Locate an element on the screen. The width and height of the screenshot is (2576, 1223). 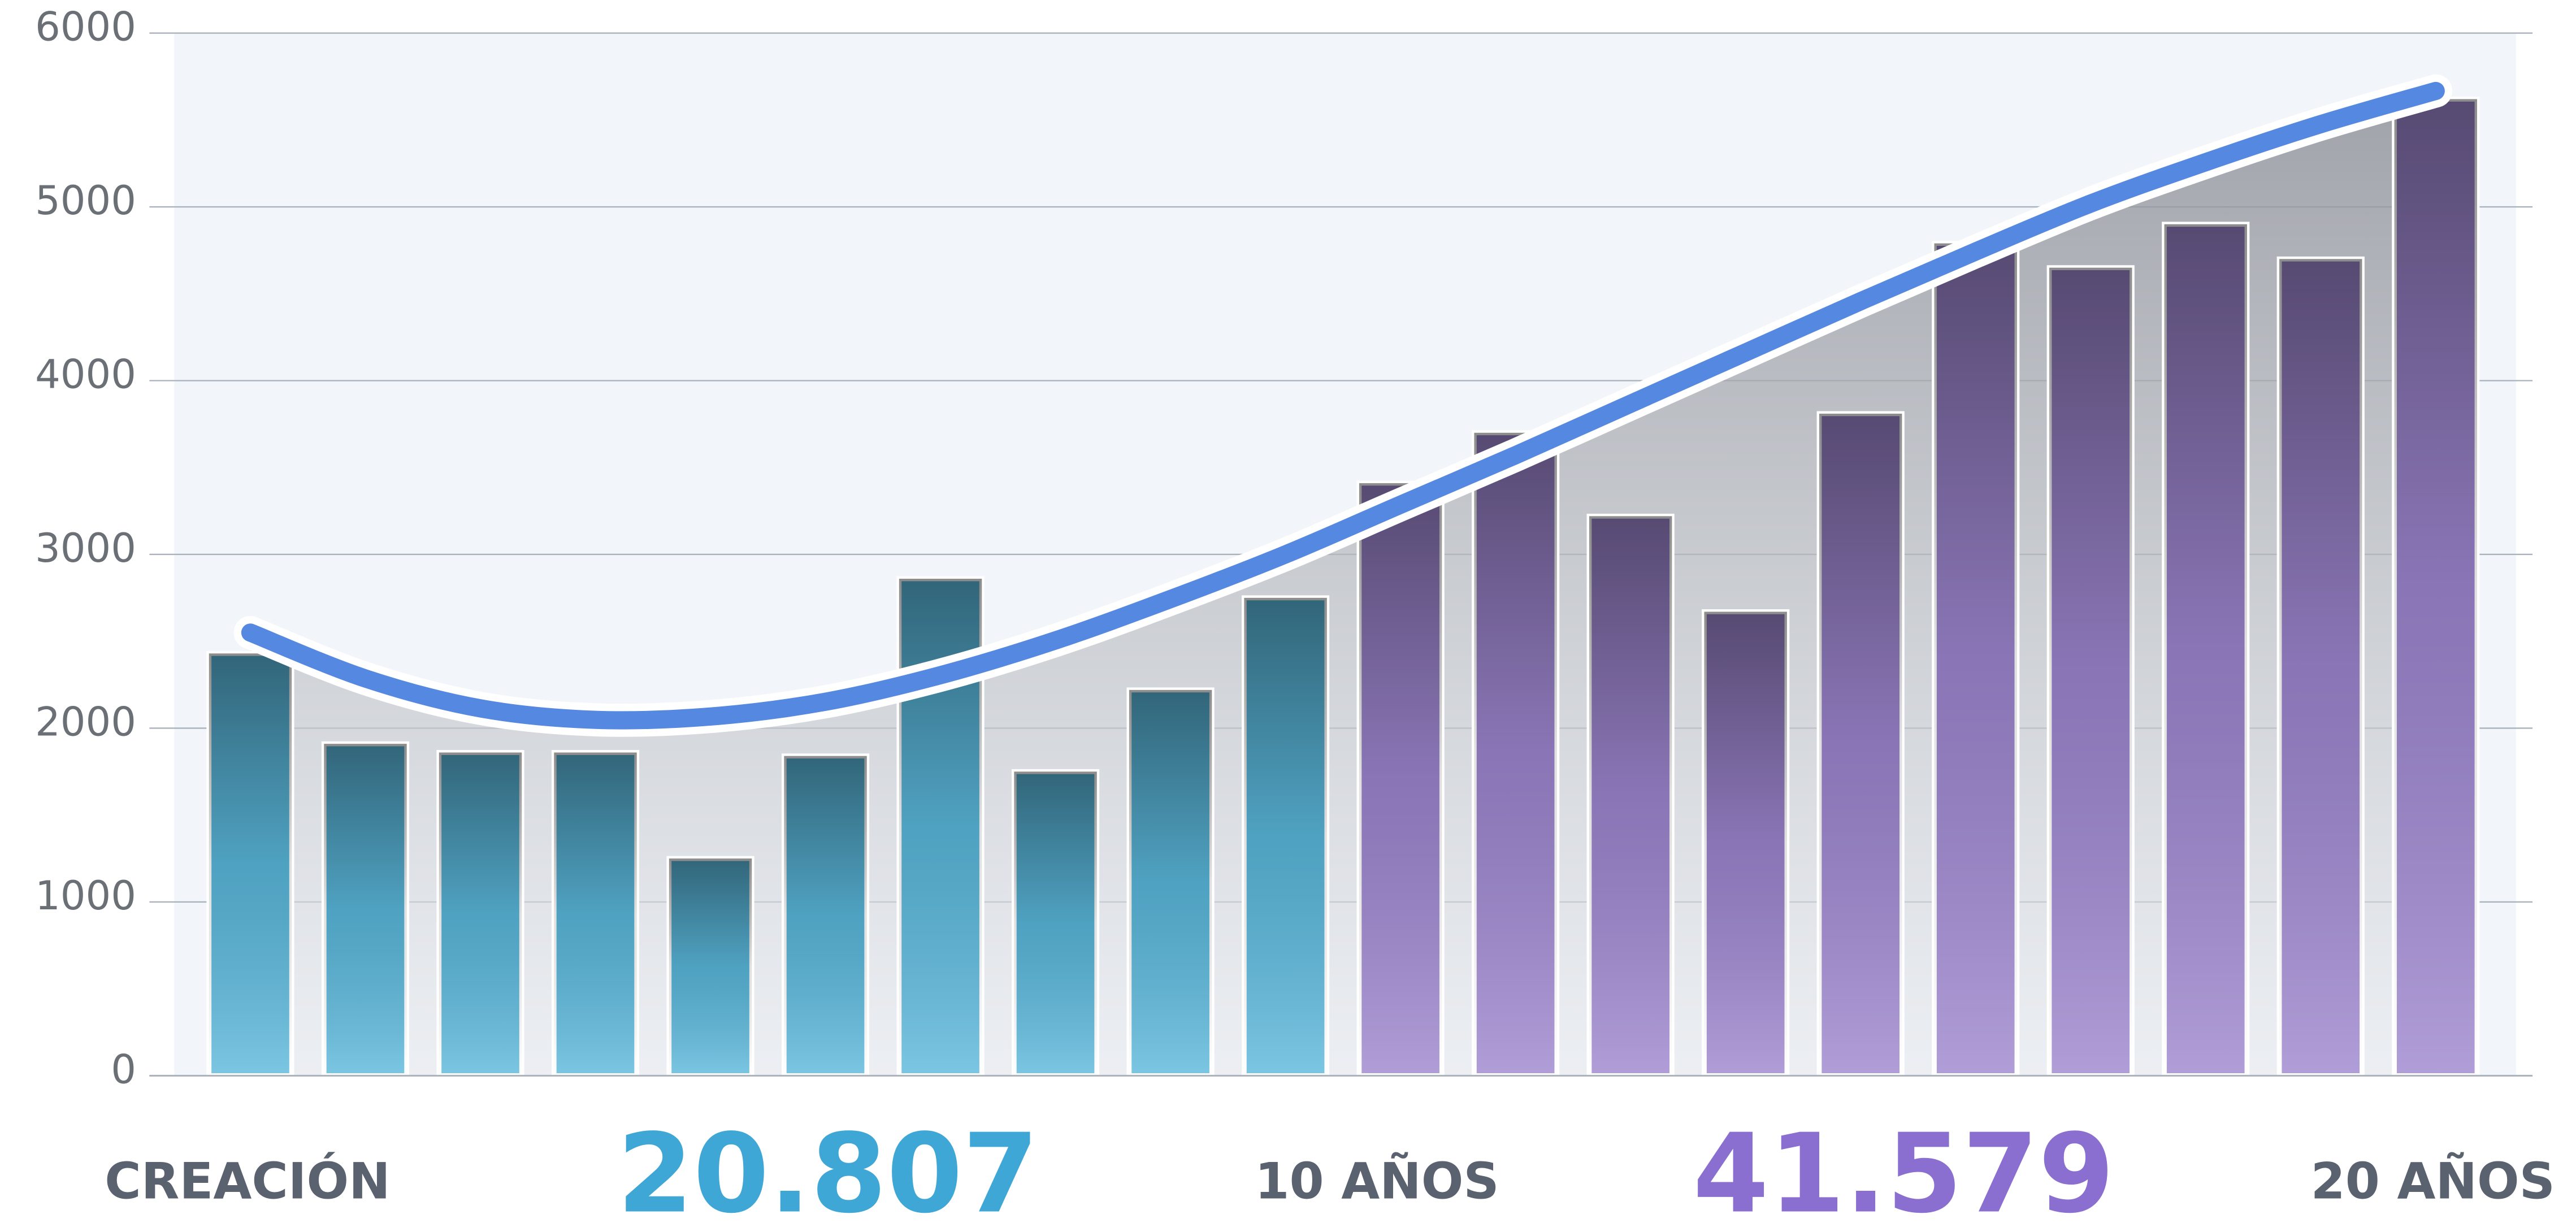
y-tick-label: 5000 is located at coordinates (85, 200).